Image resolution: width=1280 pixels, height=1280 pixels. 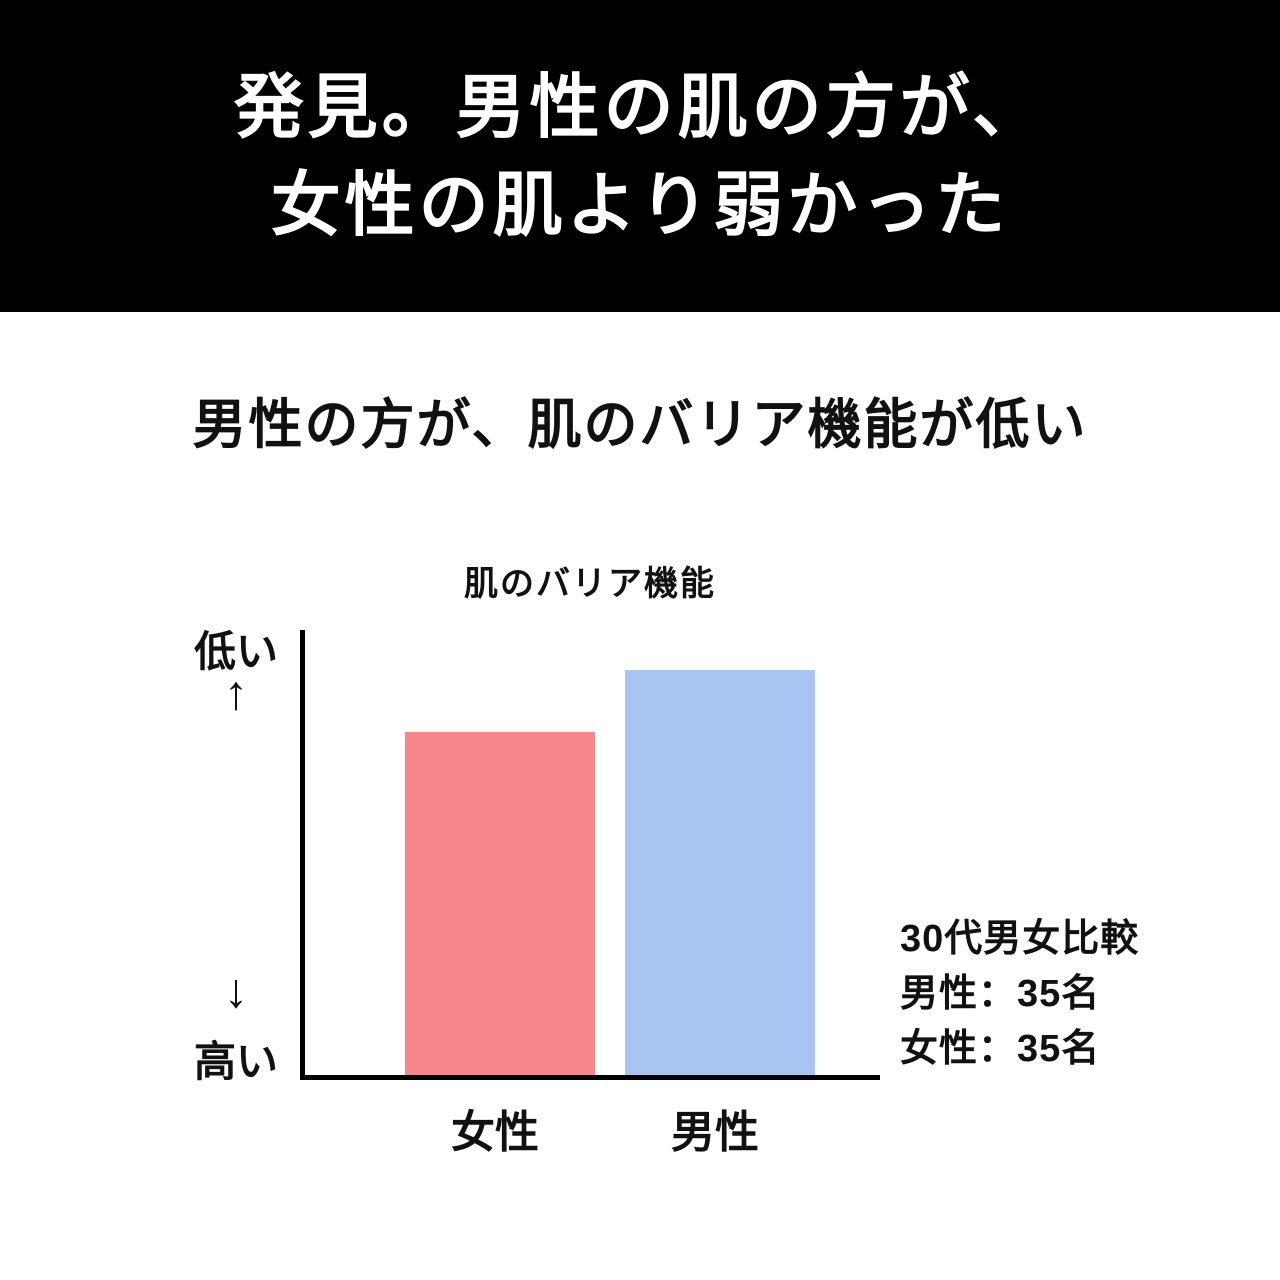 I want to click on x-axis-label-female: 女性, so click(x=495, y=1132).